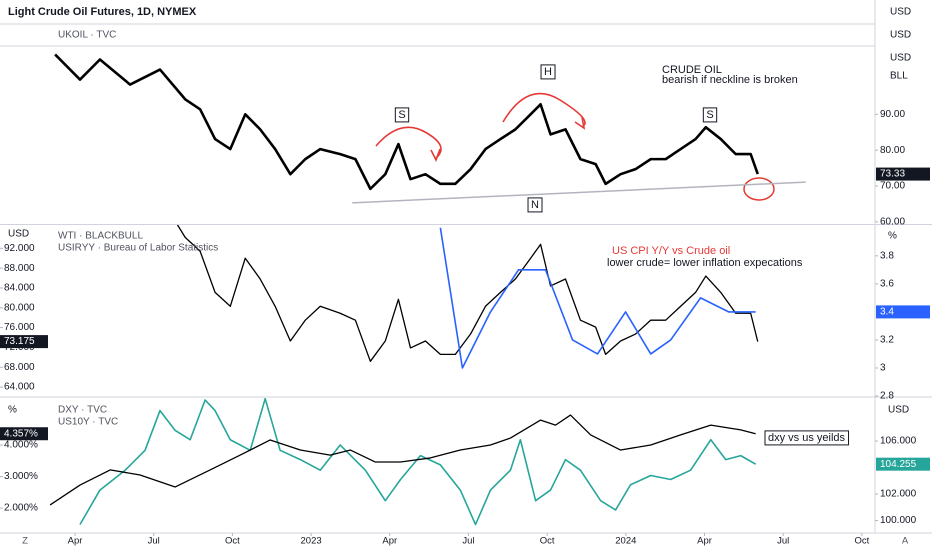 This screenshot has height=550, width=932. I want to click on y2-tick-label: 102.000, so click(898, 494).